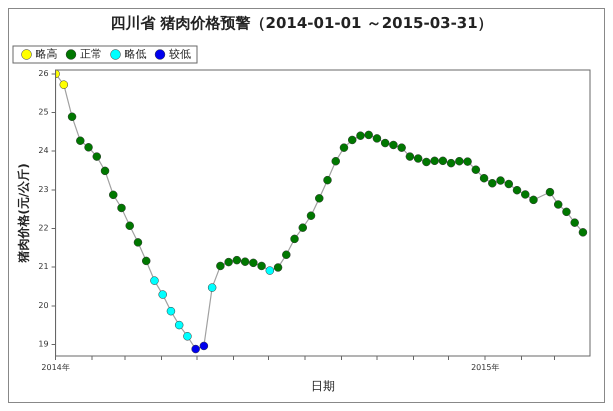 The height and width of the screenshot is (411, 613). What do you see at coordinates (135, 53) in the screenshot?
I see `legend-label: 略低` at bounding box center [135, 53].